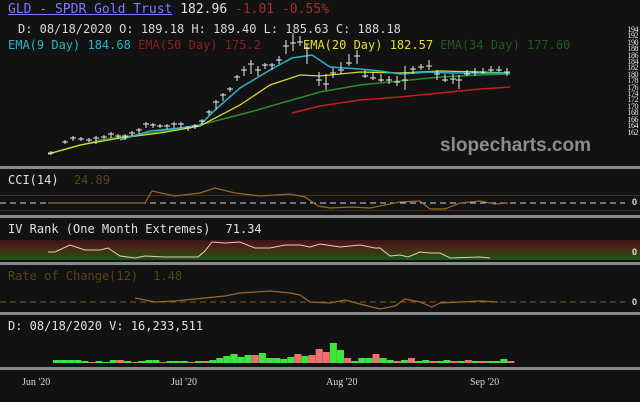  Describe the element at coordinates (633, 42) in the screenshot. I see `price-tick: 190` at that location.